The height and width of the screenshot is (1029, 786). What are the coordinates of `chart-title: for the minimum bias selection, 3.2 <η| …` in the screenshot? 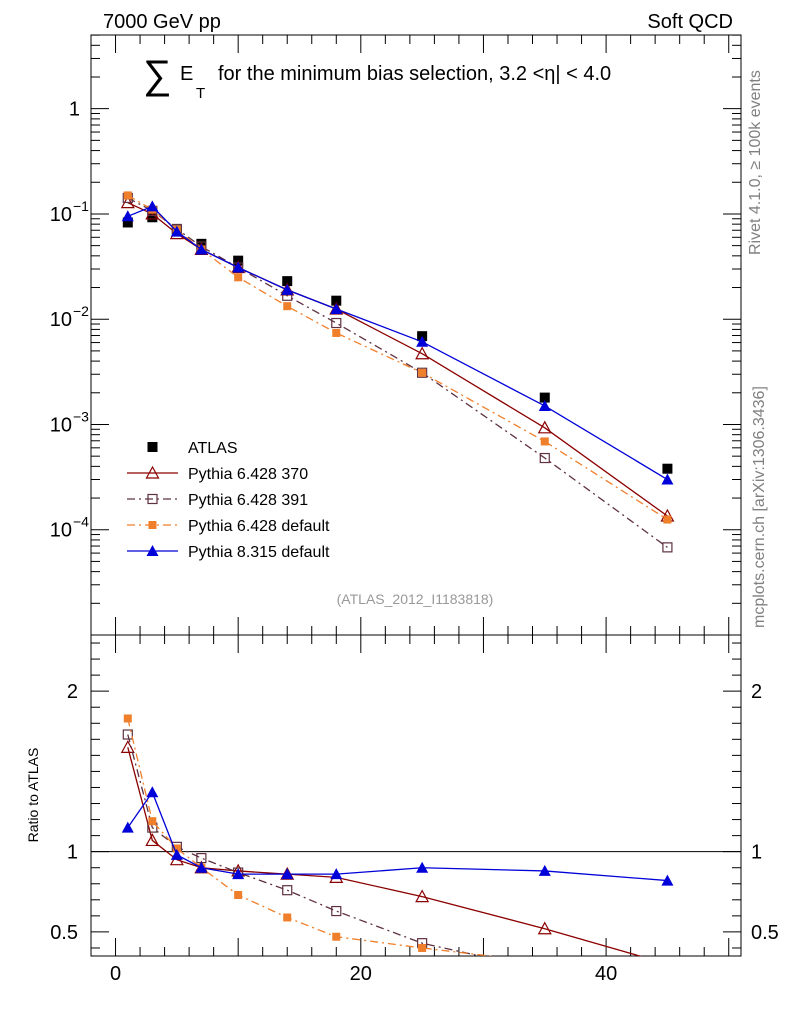 It's located at (414, 74).